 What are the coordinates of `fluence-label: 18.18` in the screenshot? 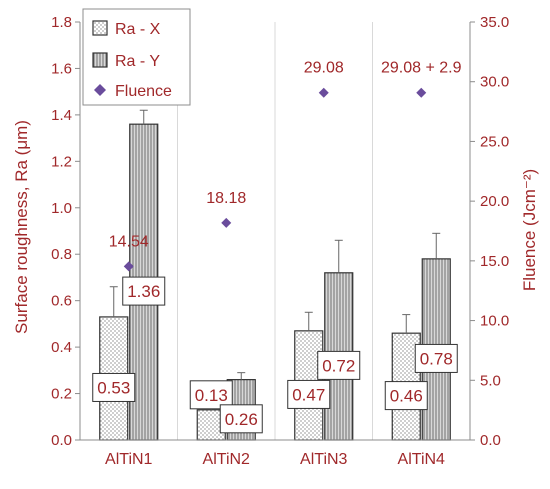 It's located at (226, 198).